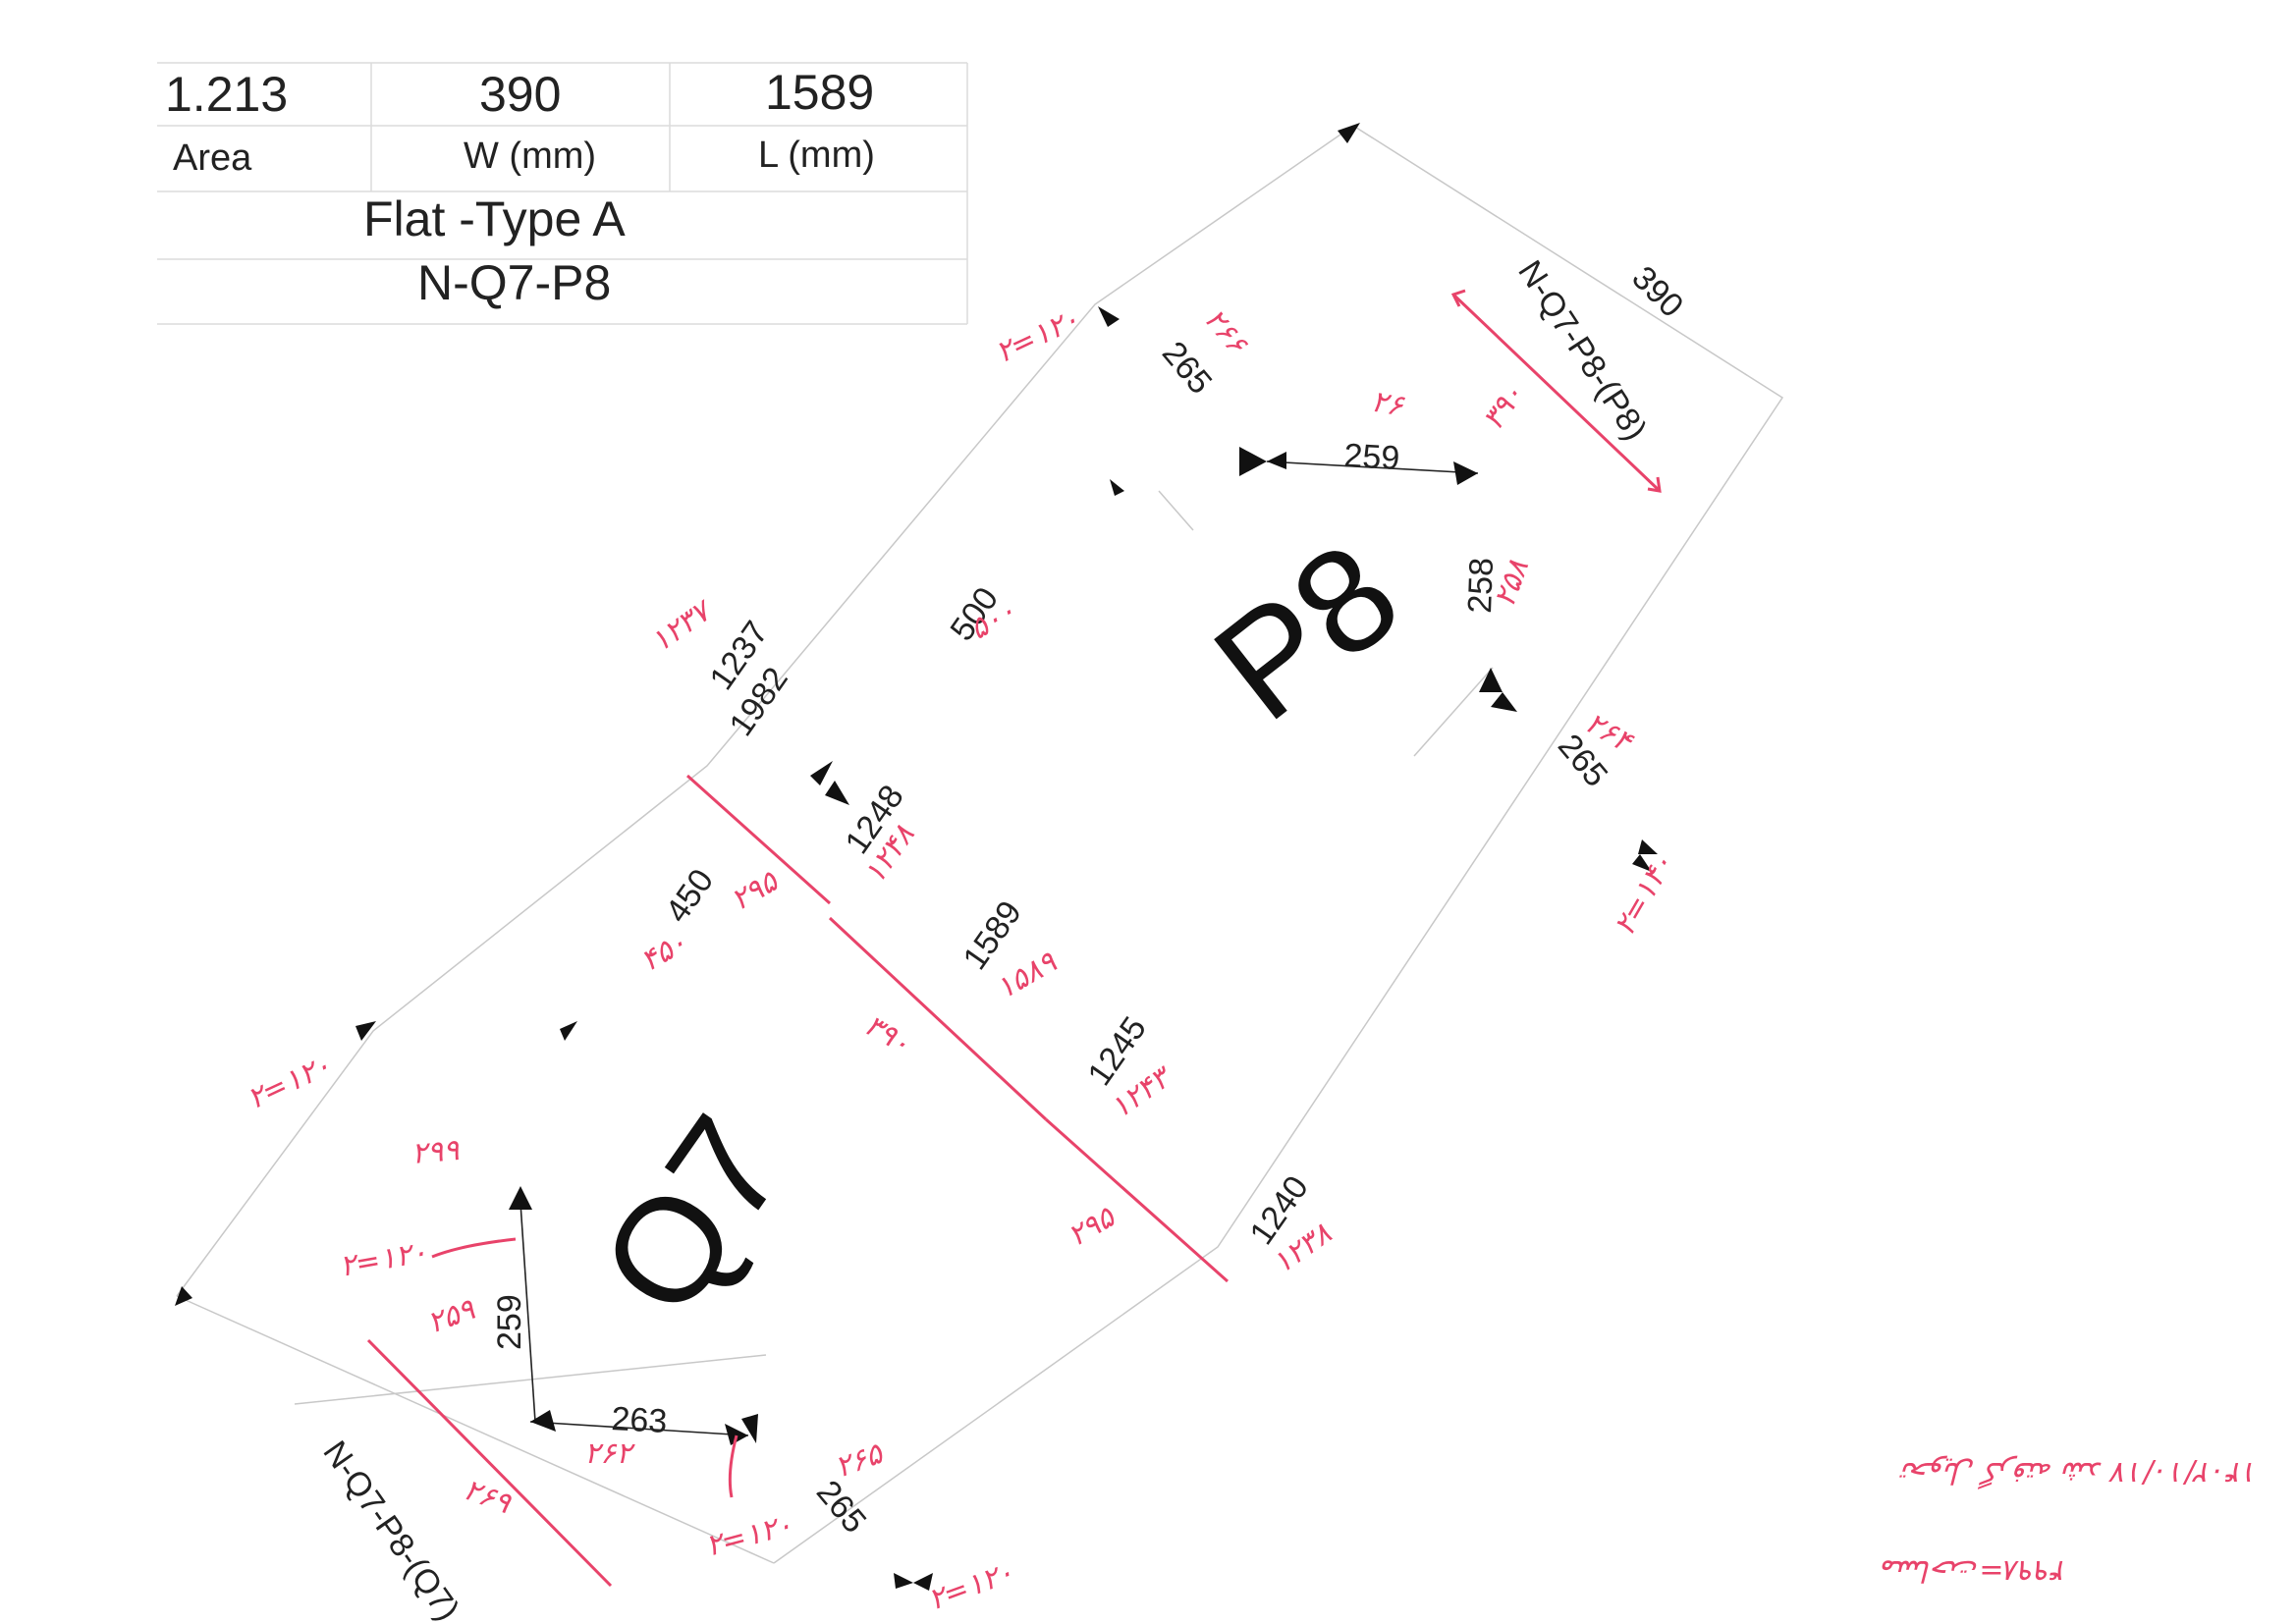 Image resolution: width=2296 pixels, height=1624 pixels. I want to click on hand-note: ۱۲۳۷, so click(682, 626).